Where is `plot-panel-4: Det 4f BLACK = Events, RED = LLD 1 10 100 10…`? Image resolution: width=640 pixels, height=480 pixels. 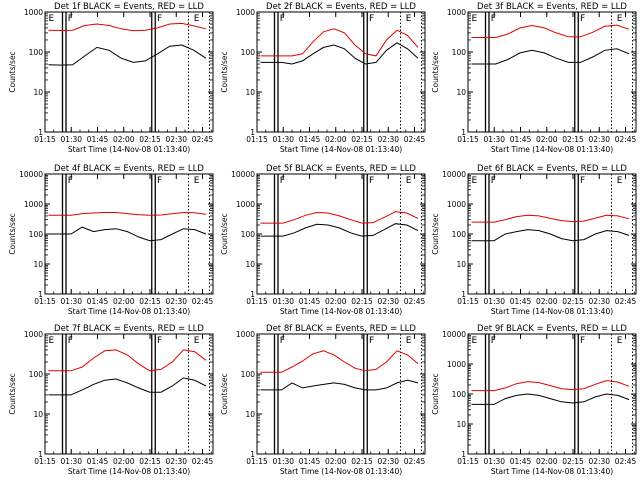
plot-panel-4: Det 4f BLACK = Events, RED = LLD 1 10 100 10… is located at coordinates (111, 240).